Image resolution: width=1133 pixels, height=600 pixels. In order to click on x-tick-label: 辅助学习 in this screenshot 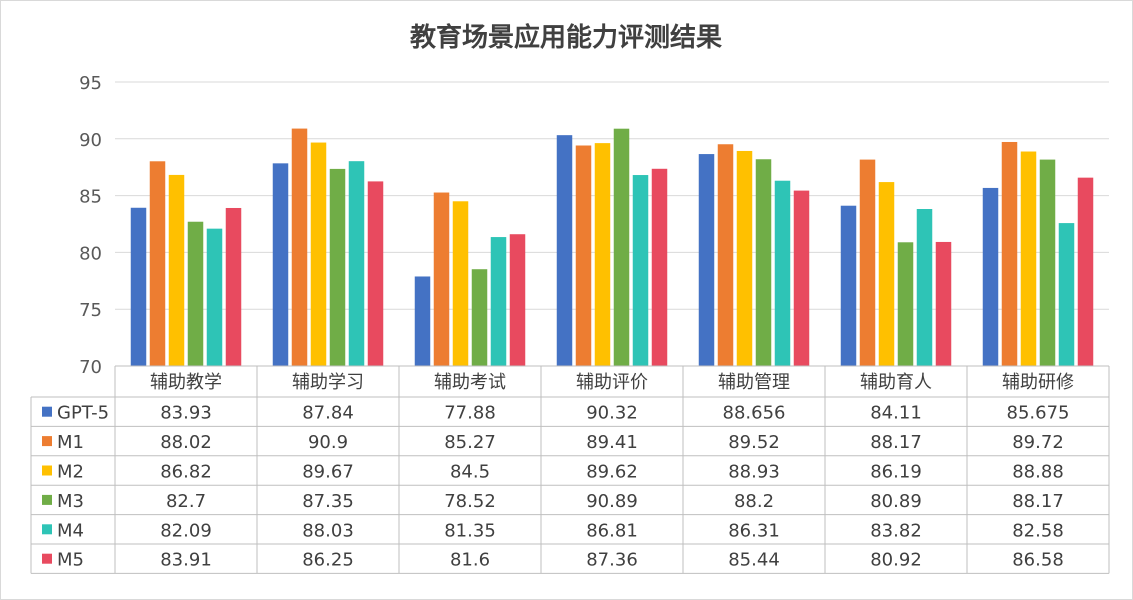, I will do `click(328, 382)`.